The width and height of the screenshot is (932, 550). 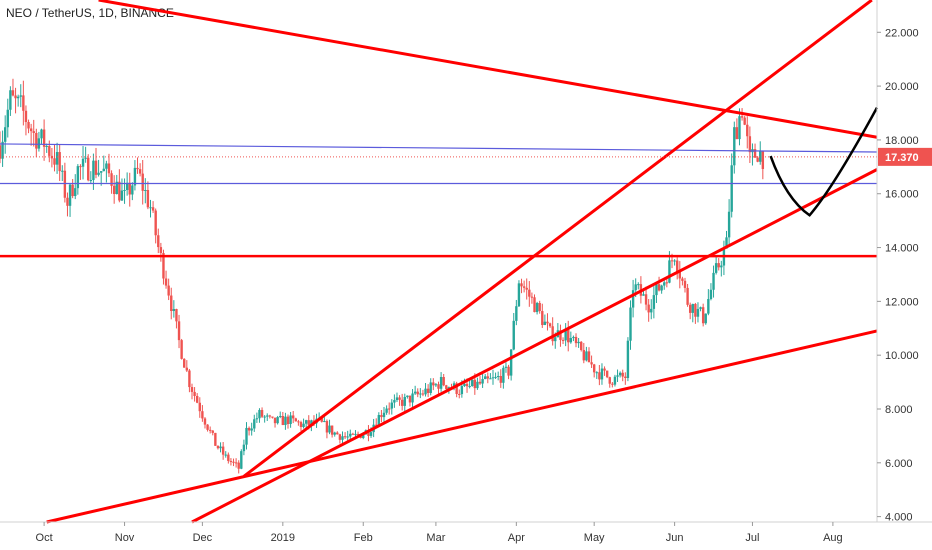 I want to click on price-tag-box, so click(x=905, y=156).